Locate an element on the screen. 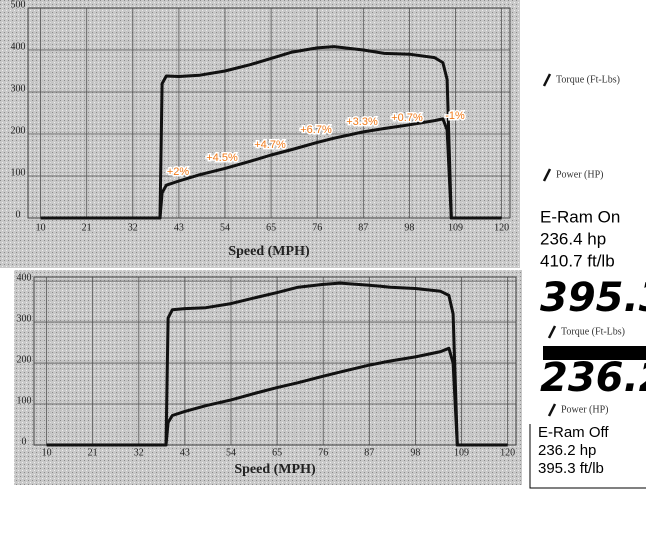 The image size is (646, 560). summary-line: E-Ram Off is located at coordinates (573, 432).